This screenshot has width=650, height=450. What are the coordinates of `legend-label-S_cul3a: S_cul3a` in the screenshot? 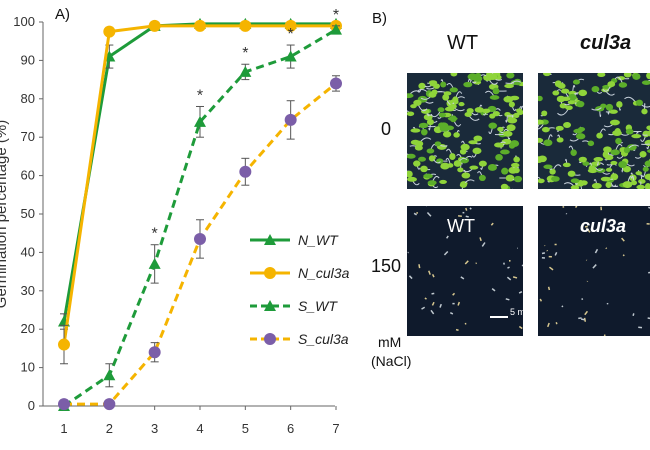 It's located at (323, 339).